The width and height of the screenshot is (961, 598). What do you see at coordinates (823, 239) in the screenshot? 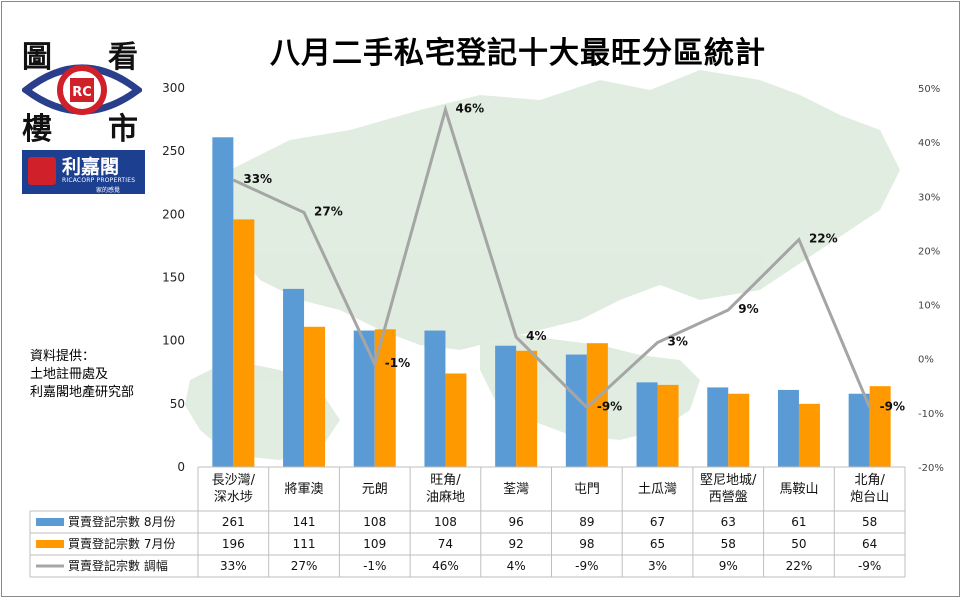
I see `change-data-label: 22%` at bounding box center [823, 239].